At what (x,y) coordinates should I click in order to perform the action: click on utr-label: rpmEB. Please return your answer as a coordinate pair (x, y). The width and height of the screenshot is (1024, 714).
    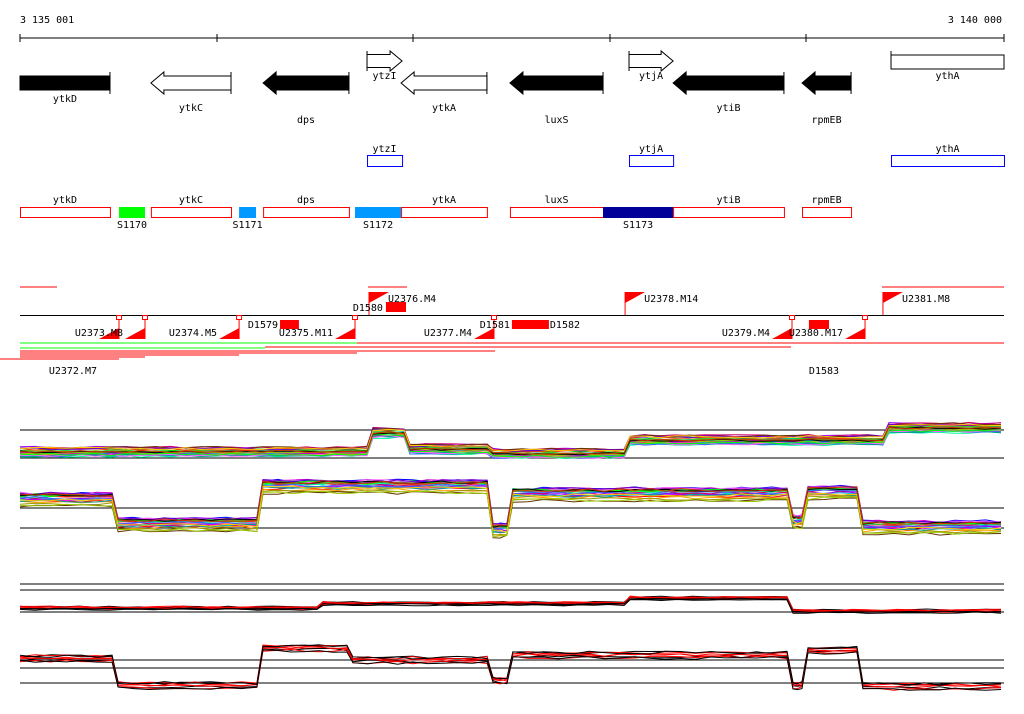
    Looking at the image, I should click on (826, 200).